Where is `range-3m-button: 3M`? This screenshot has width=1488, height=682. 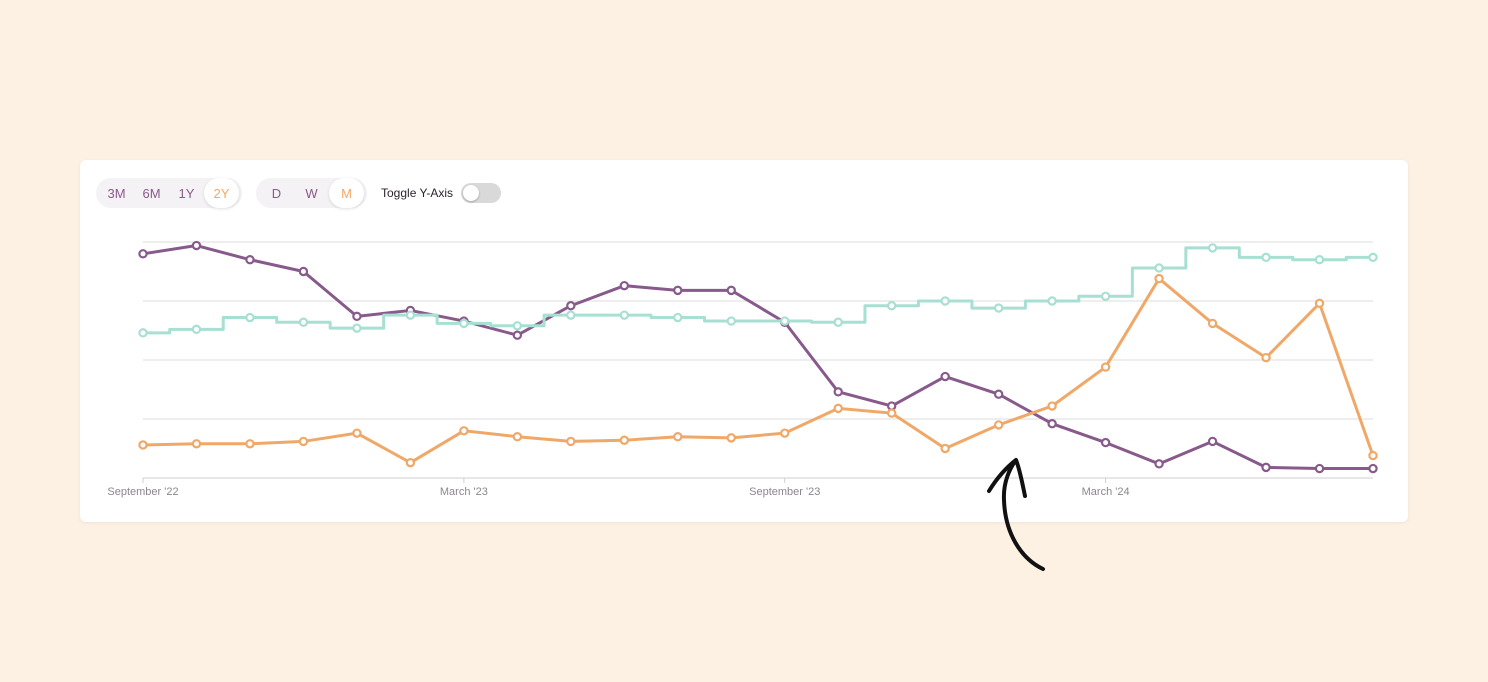
range-3m-button: 3M is located at coordinates (116, 193).